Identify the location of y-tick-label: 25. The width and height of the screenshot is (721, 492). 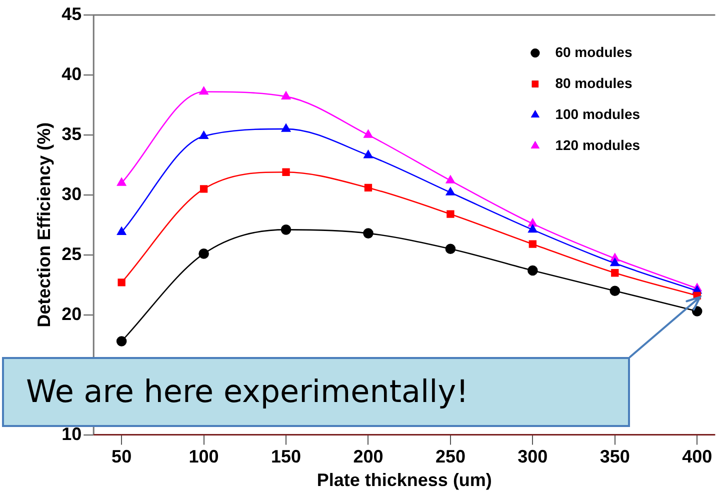
(72, 254).